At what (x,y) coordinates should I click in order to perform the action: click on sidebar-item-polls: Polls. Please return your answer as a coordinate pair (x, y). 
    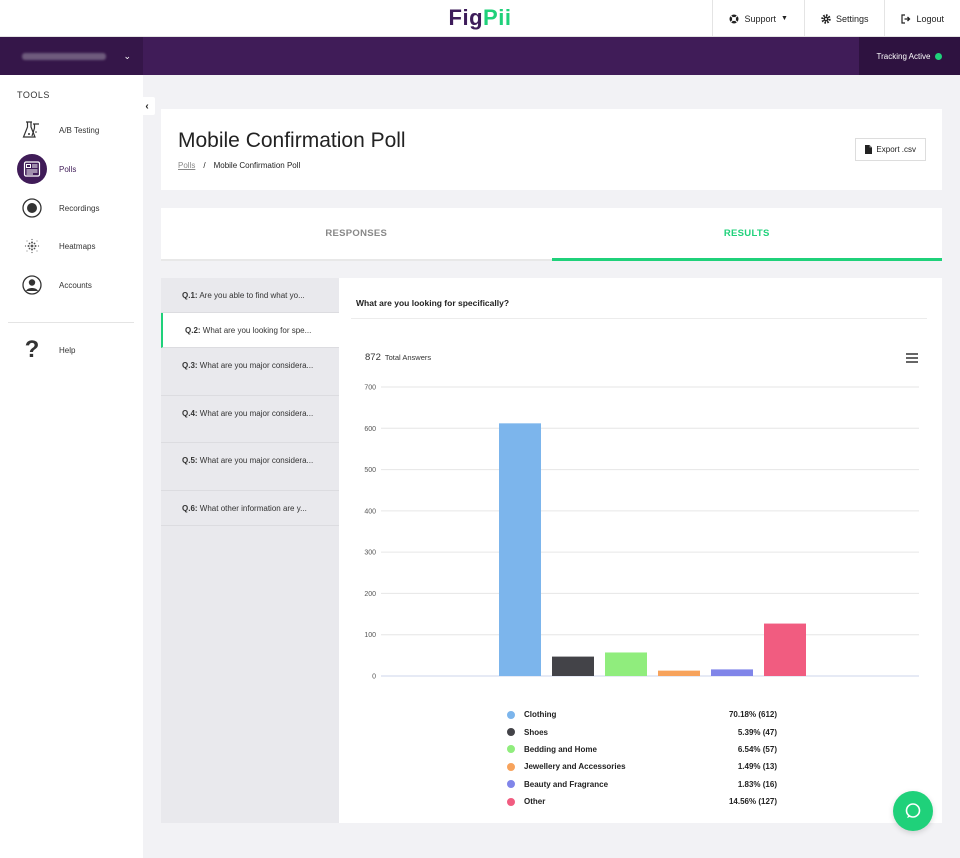
    Looking at the image, I should click on (77, 169).